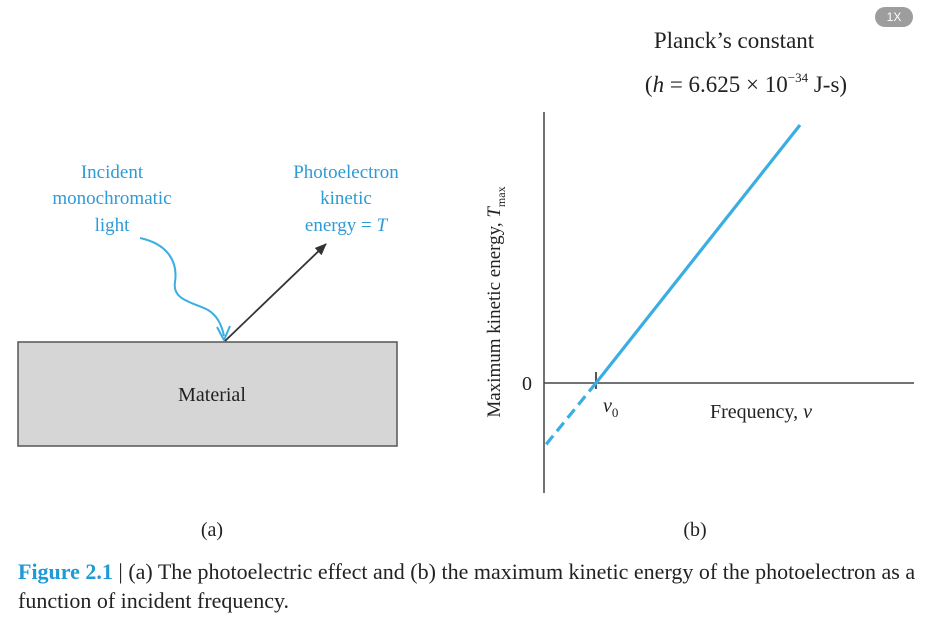  Describe the element at coordinates (610, 407) in the screenshot. I see `threshold-frequency-label: ν0` at that location.